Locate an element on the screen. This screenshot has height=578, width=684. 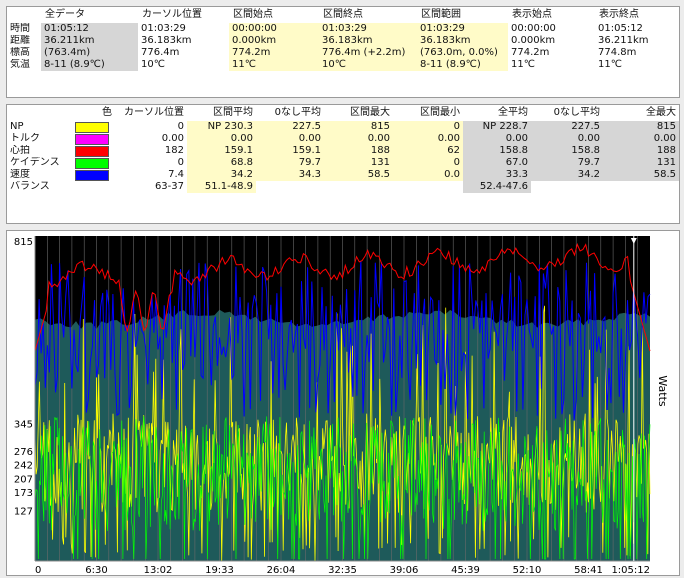
summary-cell: 774.8m is located at coordinates (617, 52).